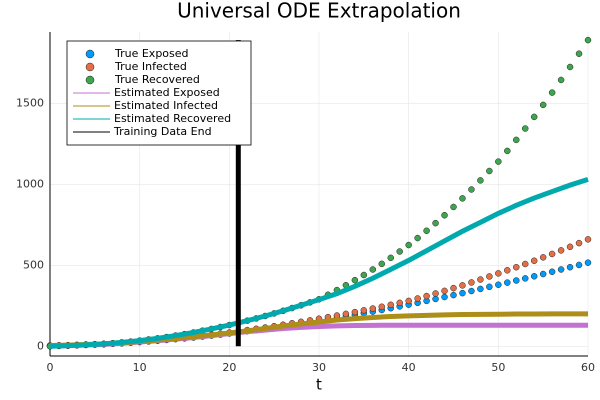 The height and width of the screenshot is (400, 600). What do you see at coordinates (30, 102) in the screenshot?
I see `y-tick-label: 1500` at bounding box center [30, 102].